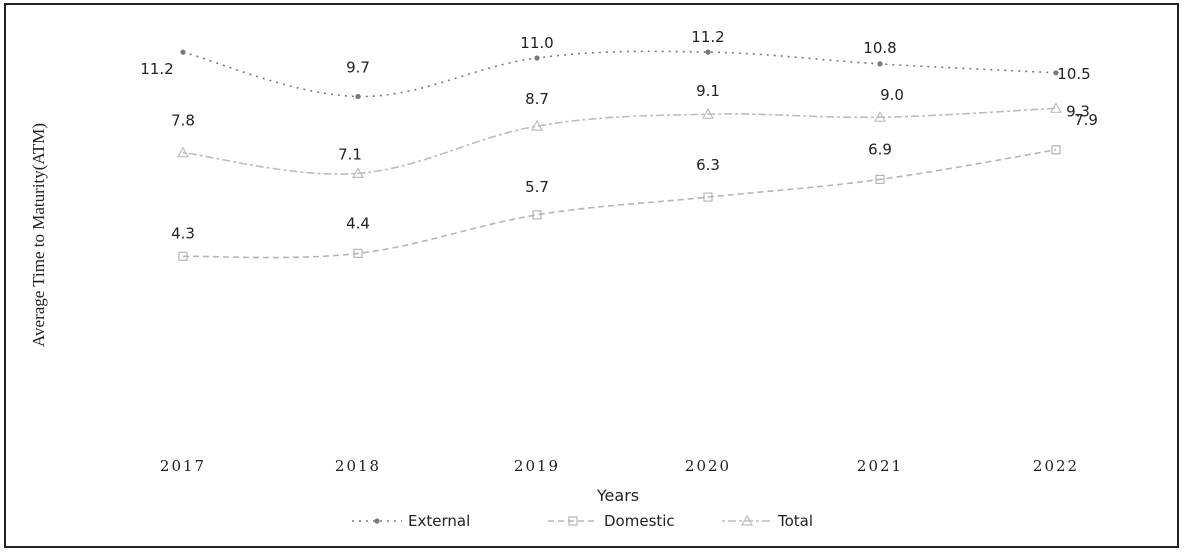 The width and height of the screenshot is (1186, 553). I want to click on series-line-total, so click(619, 141).